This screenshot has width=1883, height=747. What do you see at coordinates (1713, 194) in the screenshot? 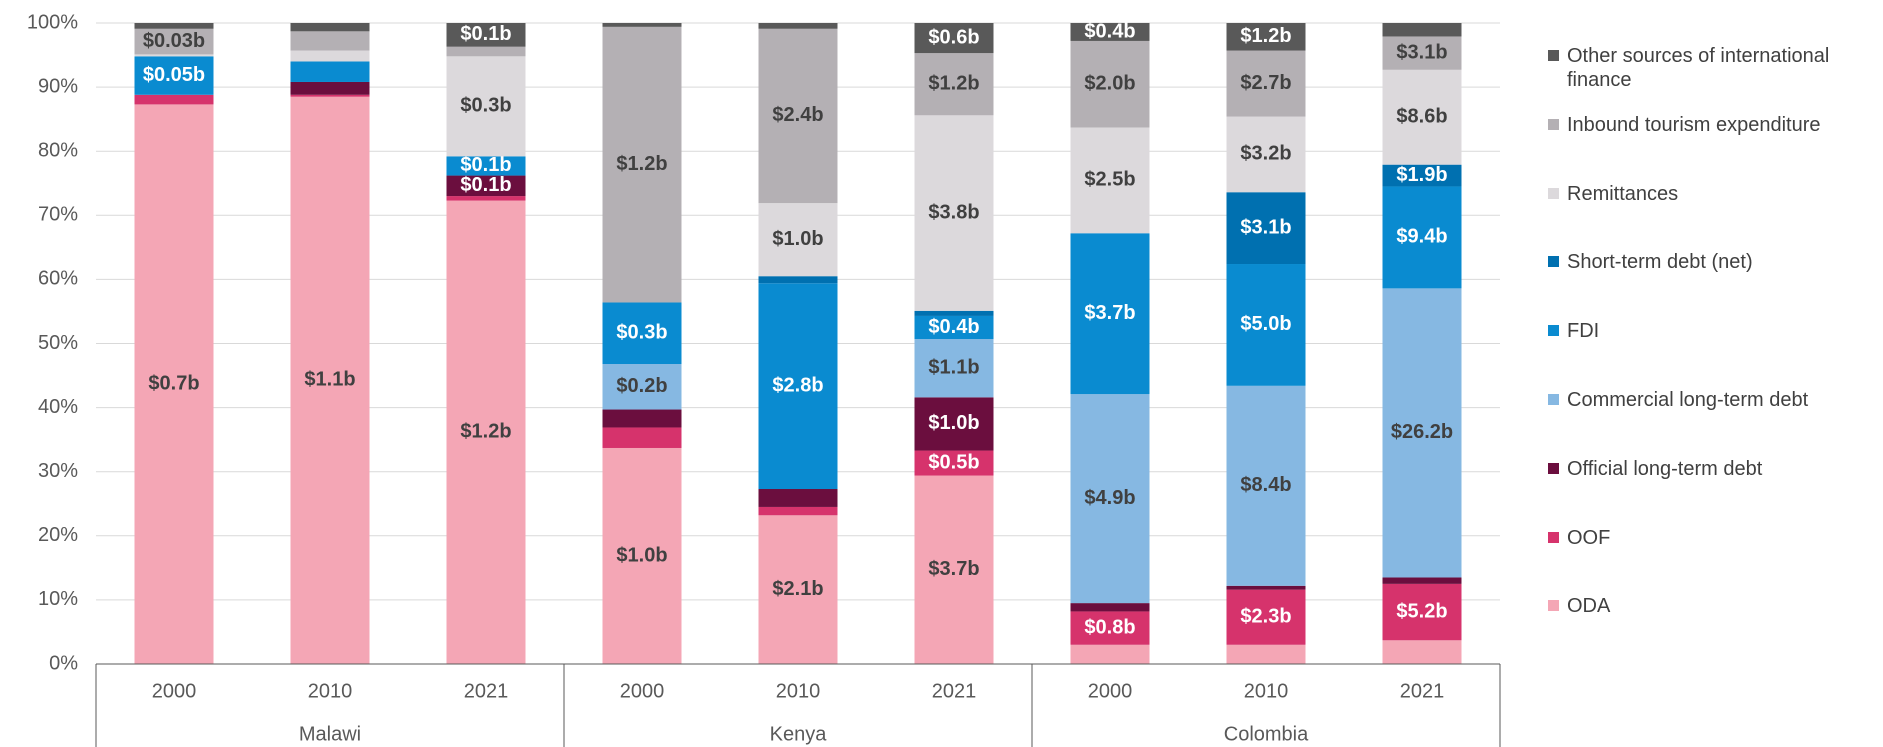
I see `legend-item: Remittances` at bounding box center [1713, 194].